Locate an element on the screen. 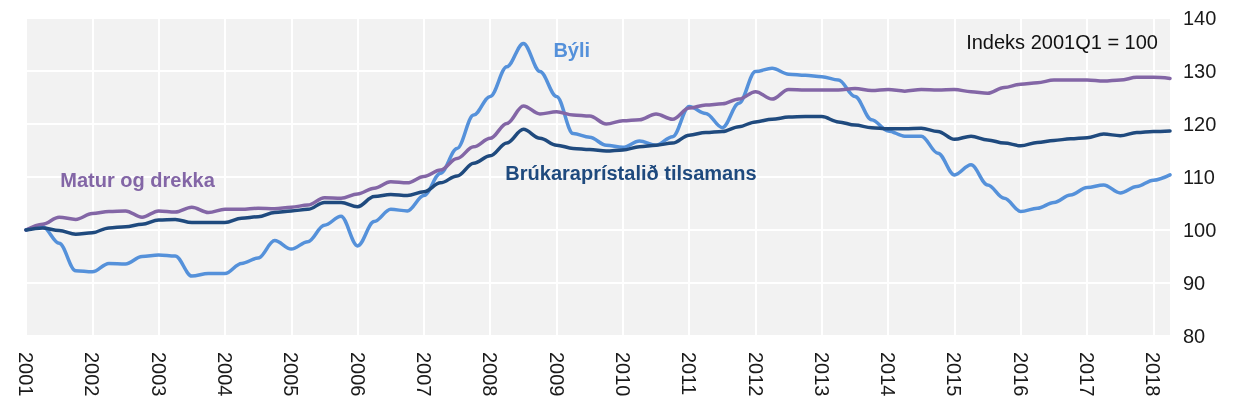  x-tick-label: 2001 is located at coordinates (26, 374).